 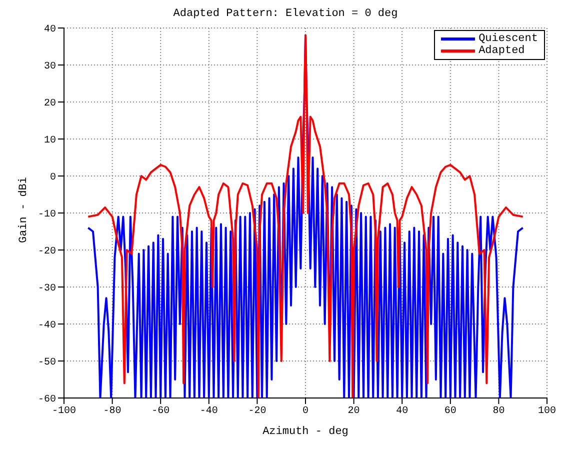 What do you see at coordinates (209, 412) in the screenshot?
I see `x-tick-label: -40` at bounding box center [209, 412].